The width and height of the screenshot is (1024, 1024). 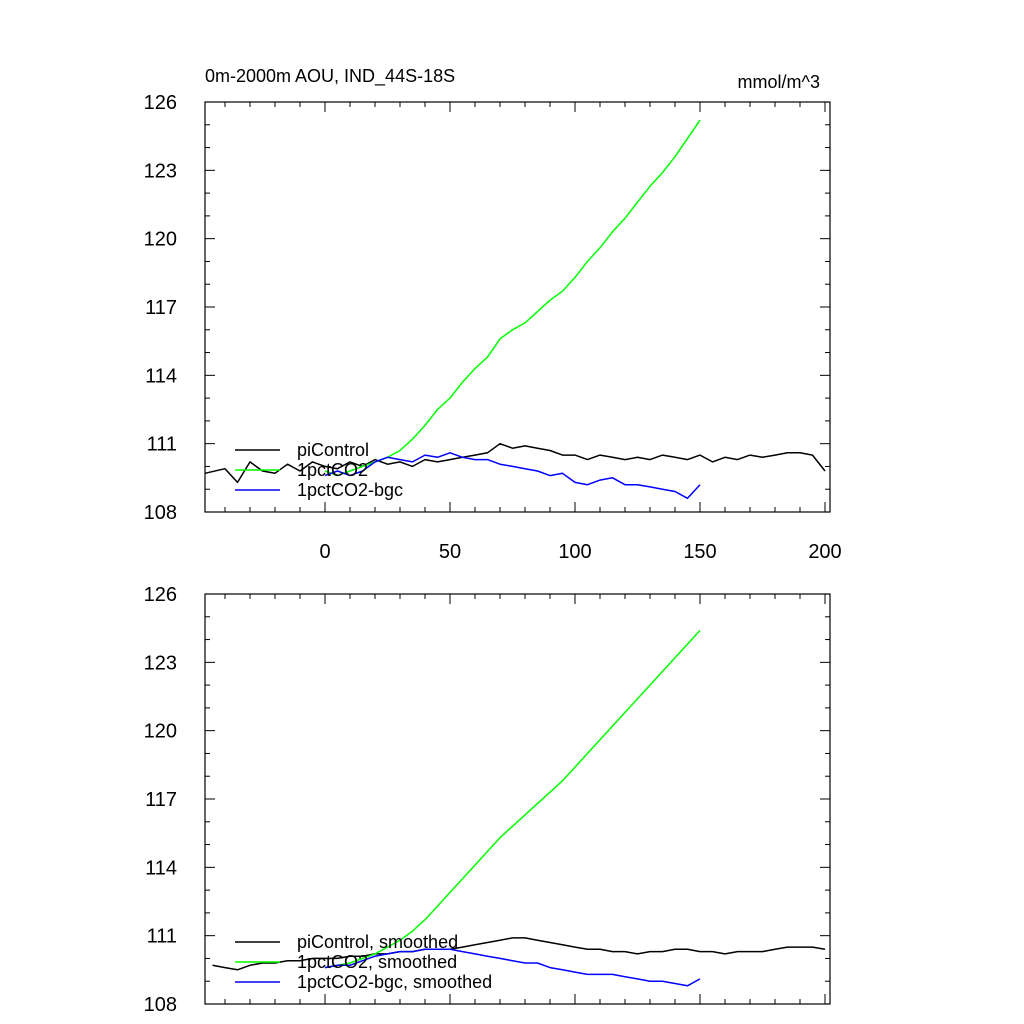 What do you see at coordinates (574, 552) in the screenshot?
I see `x-tick-label: 100` at bounding box center [574, 552].